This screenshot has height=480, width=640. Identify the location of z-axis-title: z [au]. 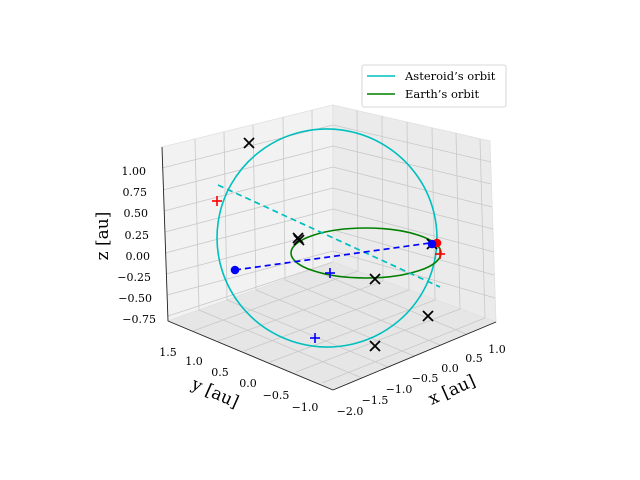
(103, 236).